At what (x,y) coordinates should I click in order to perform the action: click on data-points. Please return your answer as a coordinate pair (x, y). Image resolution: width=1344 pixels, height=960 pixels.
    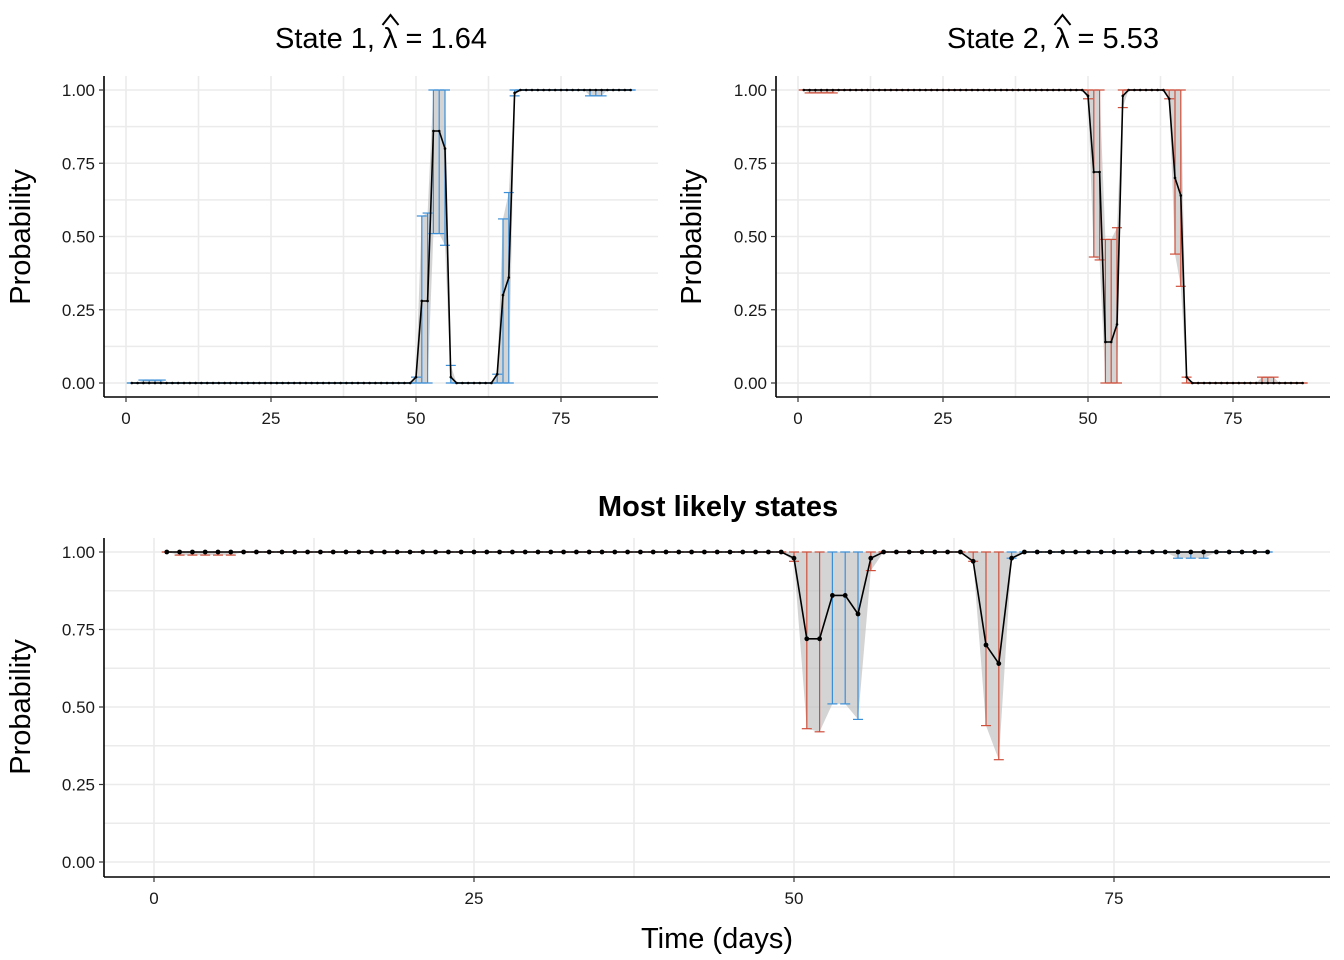
    Looking at the image, I should click on (717, 607).